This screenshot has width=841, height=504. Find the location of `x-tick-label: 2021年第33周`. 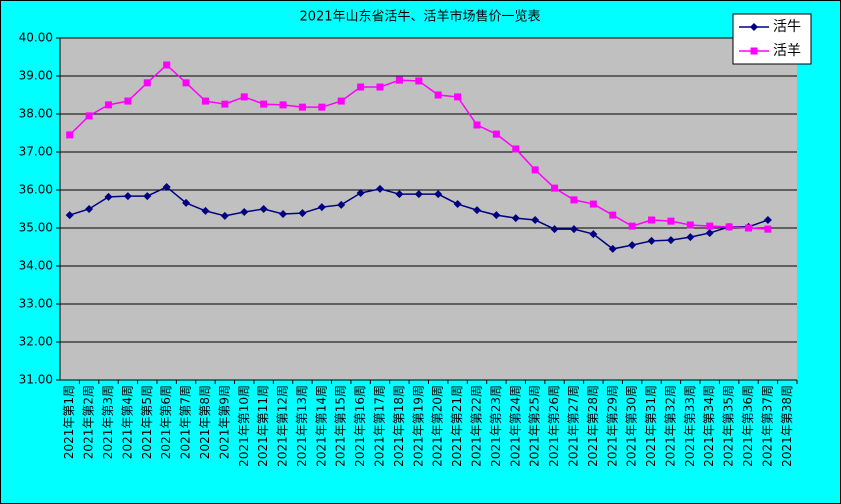

x-tick-label: 2021年第33周 is located at coordinates (690, 426).